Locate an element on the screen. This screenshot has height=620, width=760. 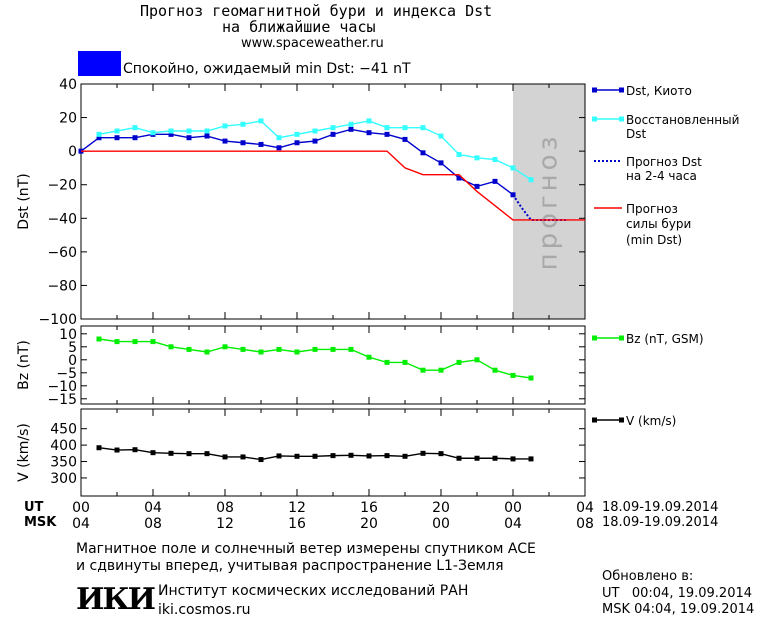
y-axis-label: Dst (nT) is located at coordinates (24, 201).